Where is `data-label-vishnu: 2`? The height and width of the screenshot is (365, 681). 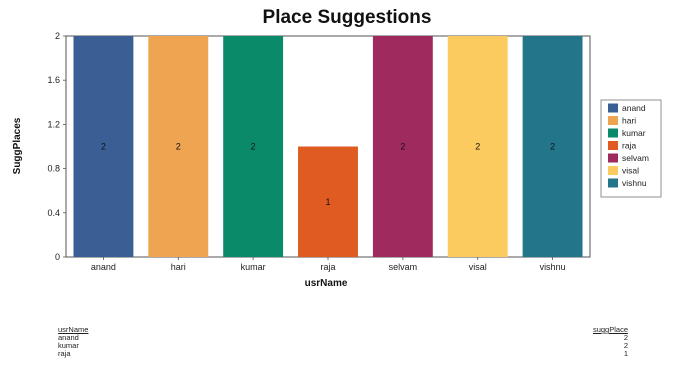 data-label-vishnu: 2 is located at coordinates (552, 147).